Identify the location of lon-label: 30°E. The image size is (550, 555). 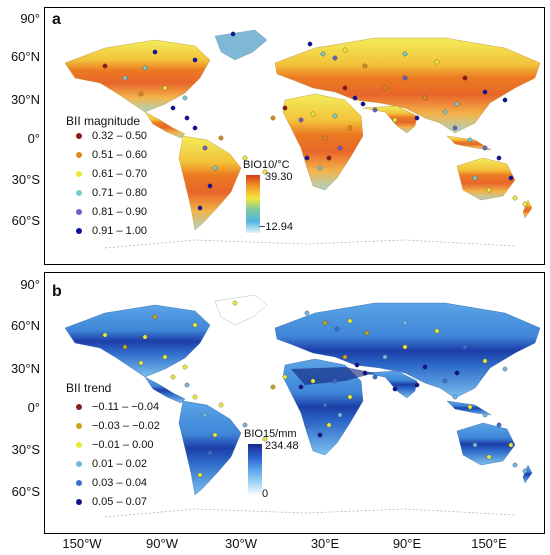
(325, 543).